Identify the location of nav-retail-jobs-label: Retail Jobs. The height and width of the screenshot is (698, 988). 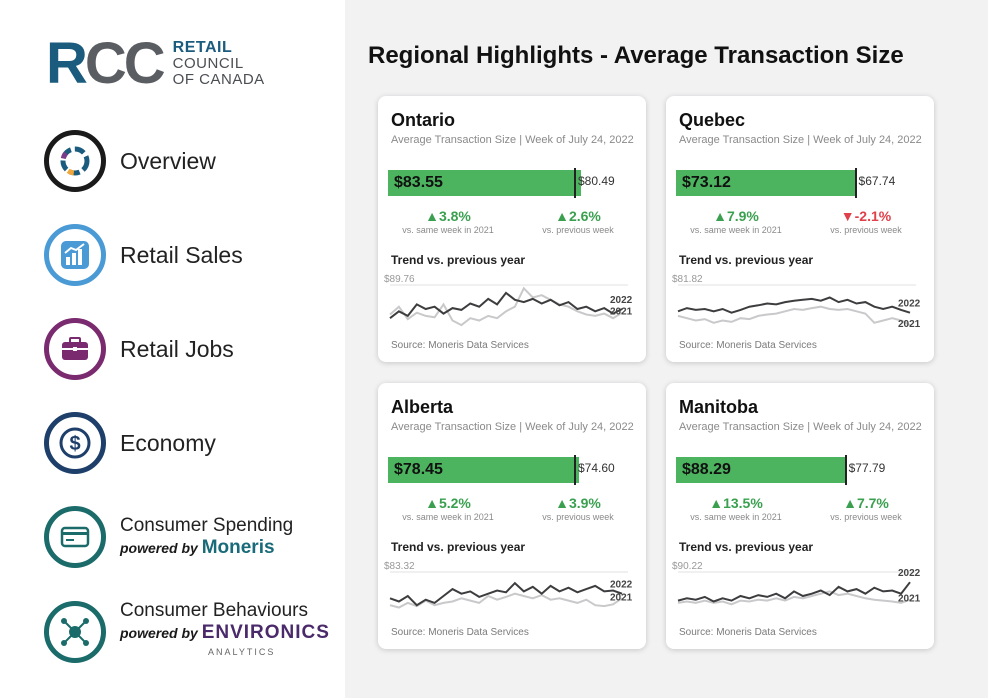
(177, 348).